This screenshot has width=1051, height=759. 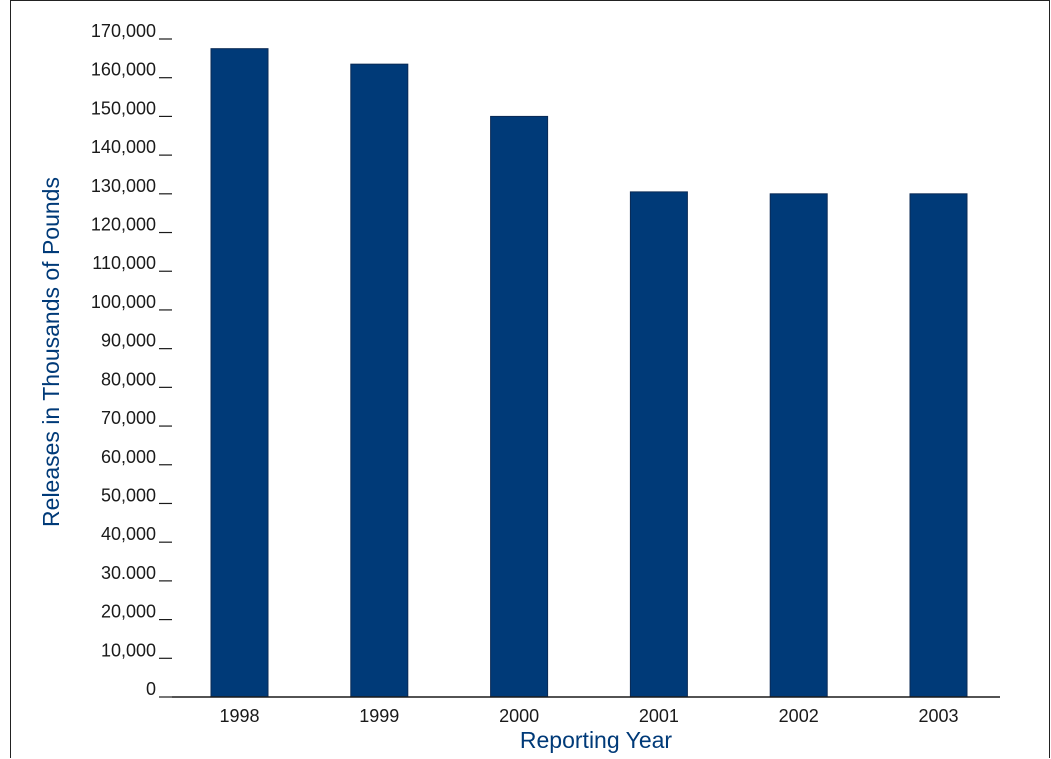 I want to click on y-tick-label: 90,000, so click(x=128, y=341).